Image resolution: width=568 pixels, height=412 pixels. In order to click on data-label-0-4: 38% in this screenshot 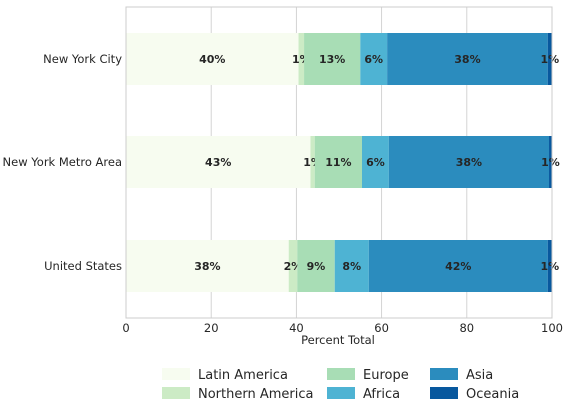, I will do `click(467, 59)`.